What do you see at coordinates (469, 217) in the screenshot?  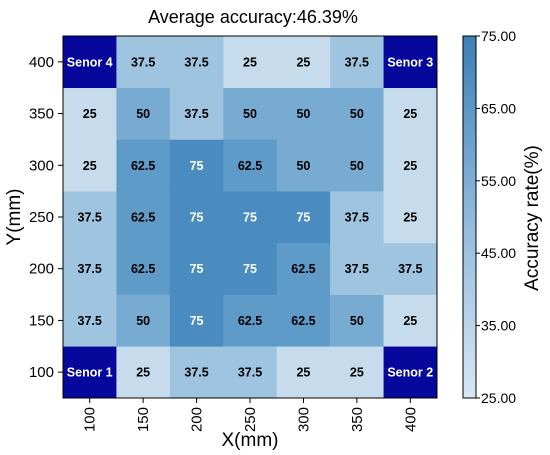 I see `colorbar-gradient` at bounding box center [469, 217].